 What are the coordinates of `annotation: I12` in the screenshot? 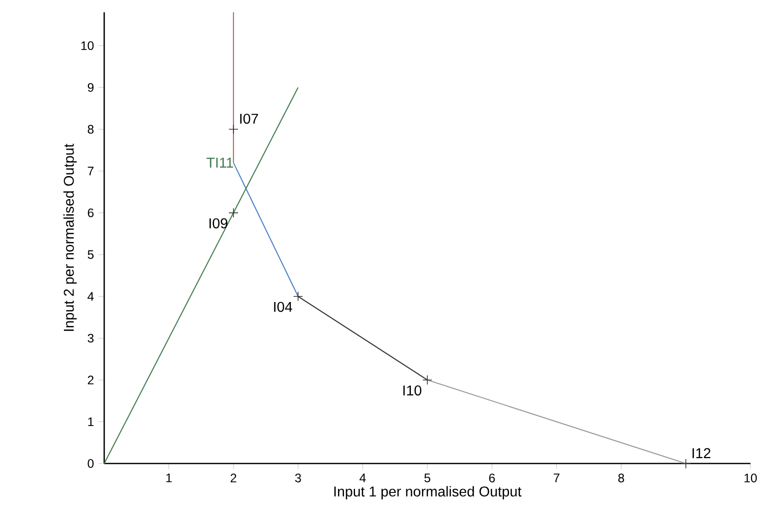 It's located at (701, 453).